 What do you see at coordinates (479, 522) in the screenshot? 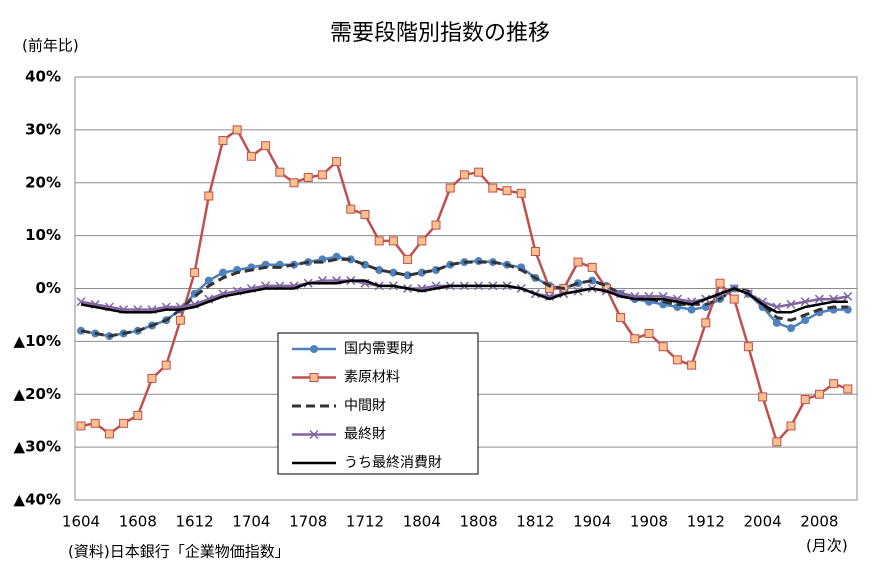
I see `x-tick-label: 1808` at bounding box center [479, 522].